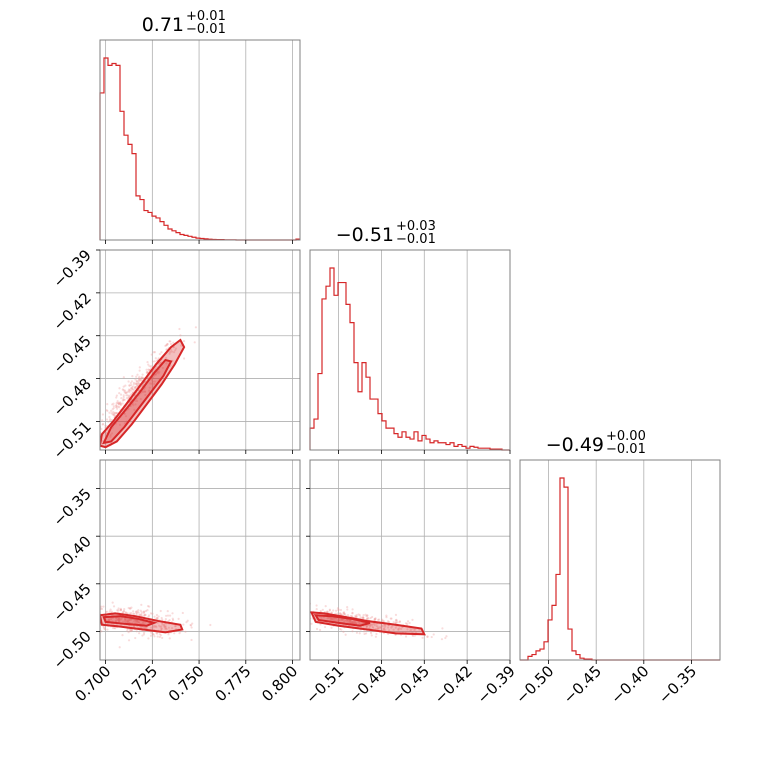  What do you see at coordinates (206, 16) in the screenshot?
I see `param-title-plus: +0.01` at bounding box center [206, 16].